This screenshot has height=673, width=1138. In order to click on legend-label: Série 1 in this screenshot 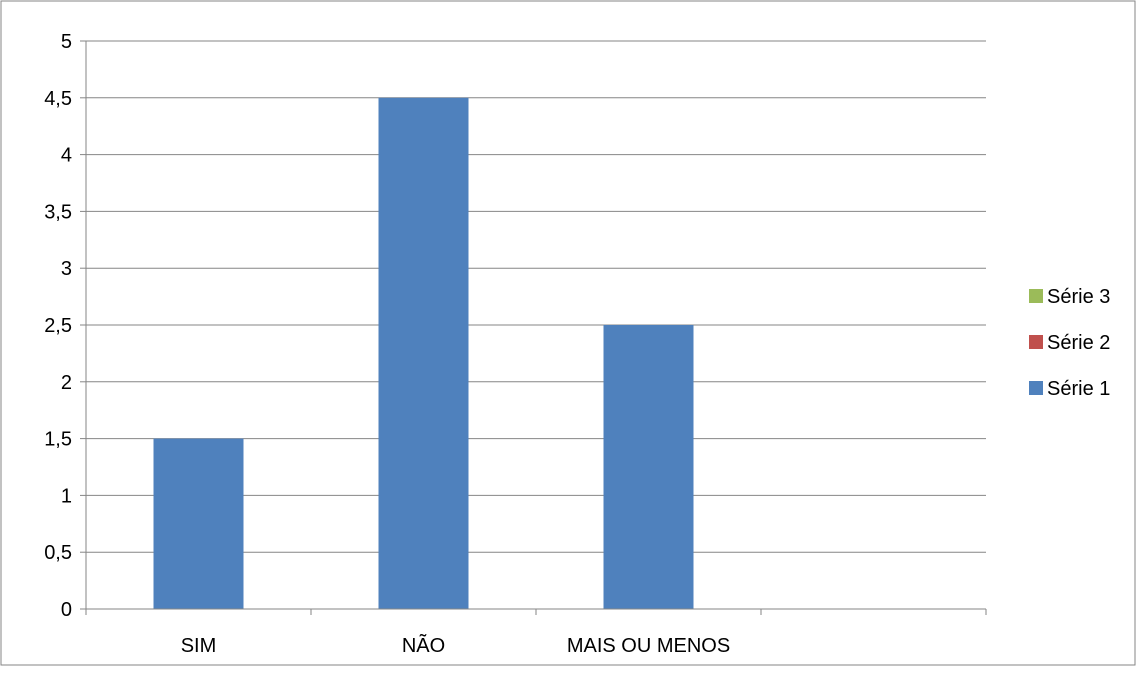, I will do `click(1078, 389)`.